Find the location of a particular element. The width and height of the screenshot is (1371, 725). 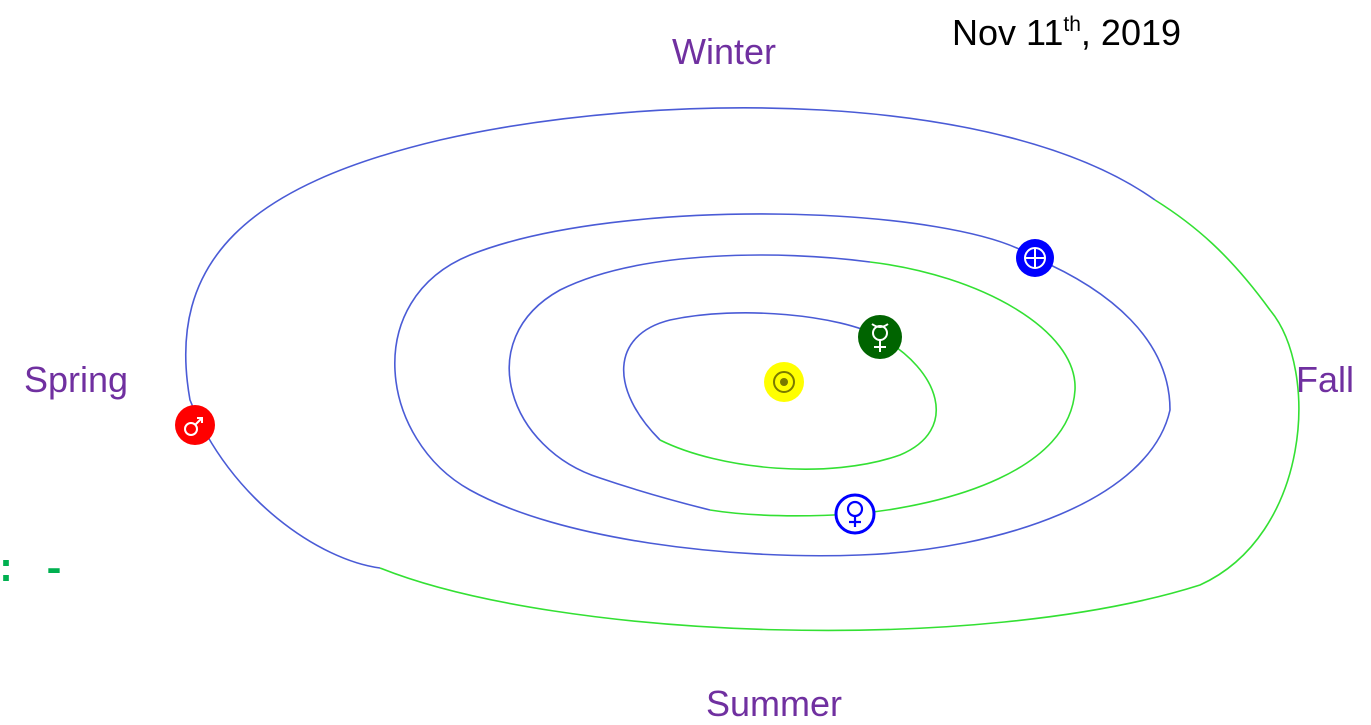

sun-symbol-icon is located at coordinates (784, 382).